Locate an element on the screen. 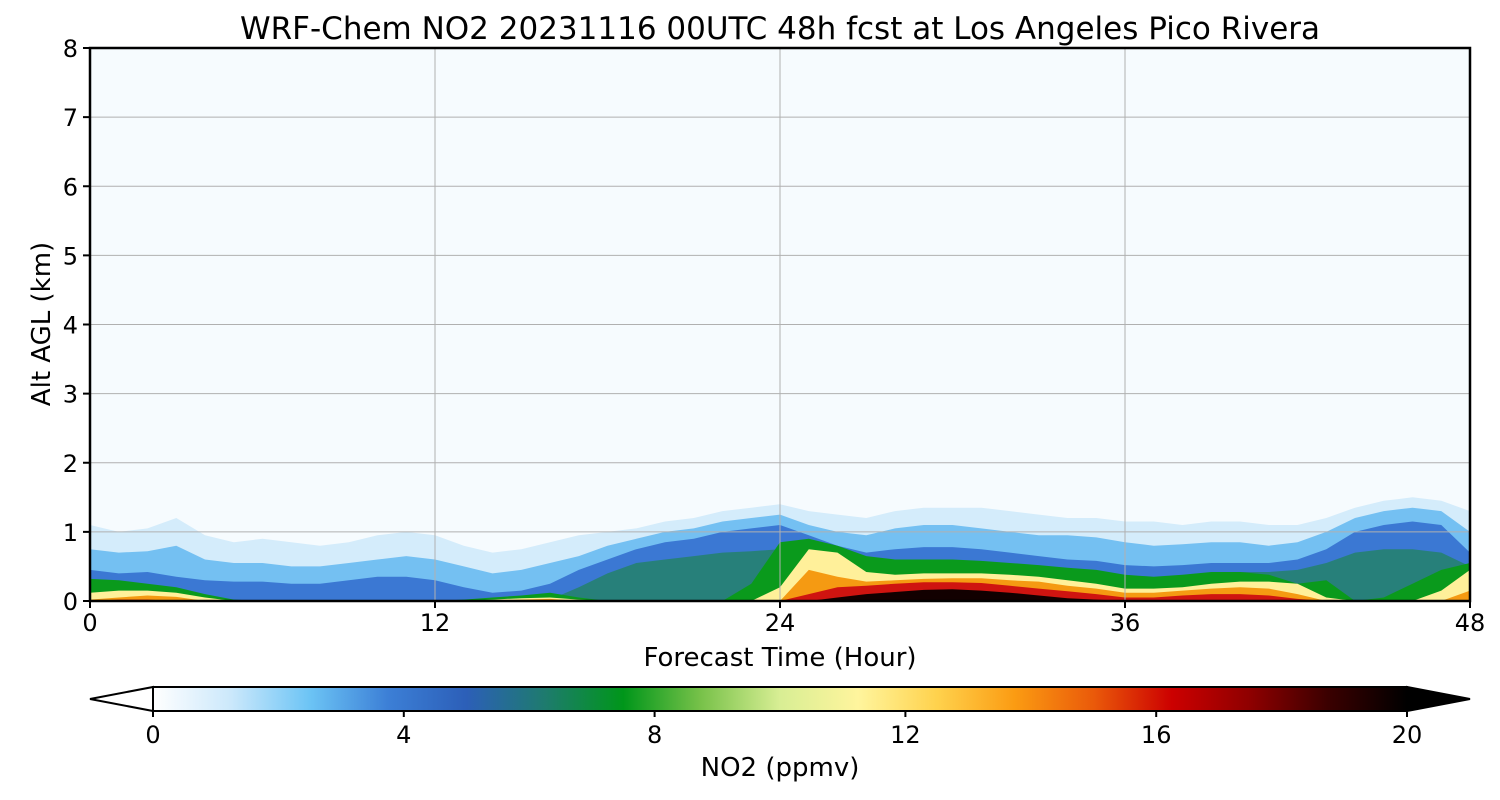 This screenshot has height=800, width=1500. x-tick-label: 48 is located at coordinates (1470, 623).